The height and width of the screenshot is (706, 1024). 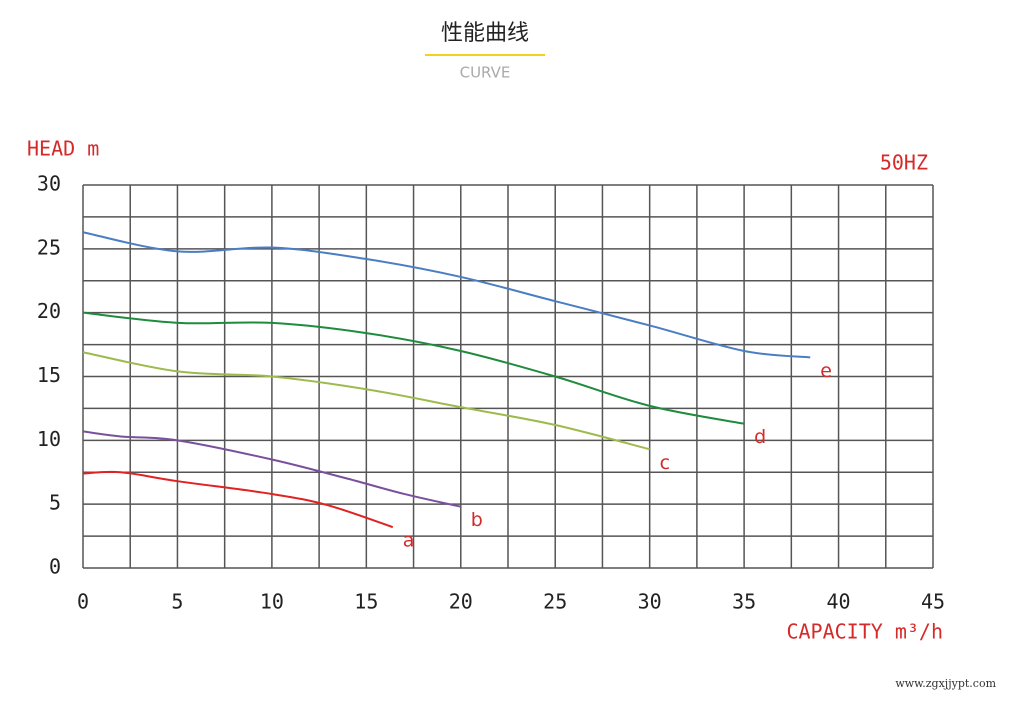 What do you see at coordinates (177, 602) in the screenshot?
I see `x-tick-label: 5` at bounding box center [177, 602].